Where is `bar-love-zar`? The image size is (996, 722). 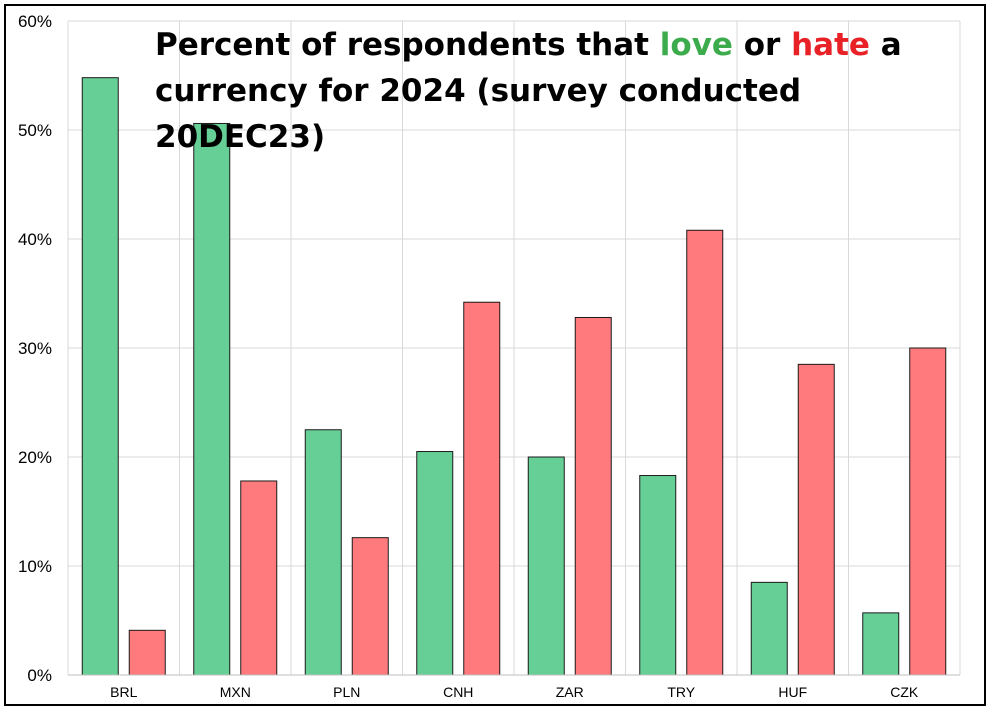 bar-love-zar is located at coordinates (546, 566).